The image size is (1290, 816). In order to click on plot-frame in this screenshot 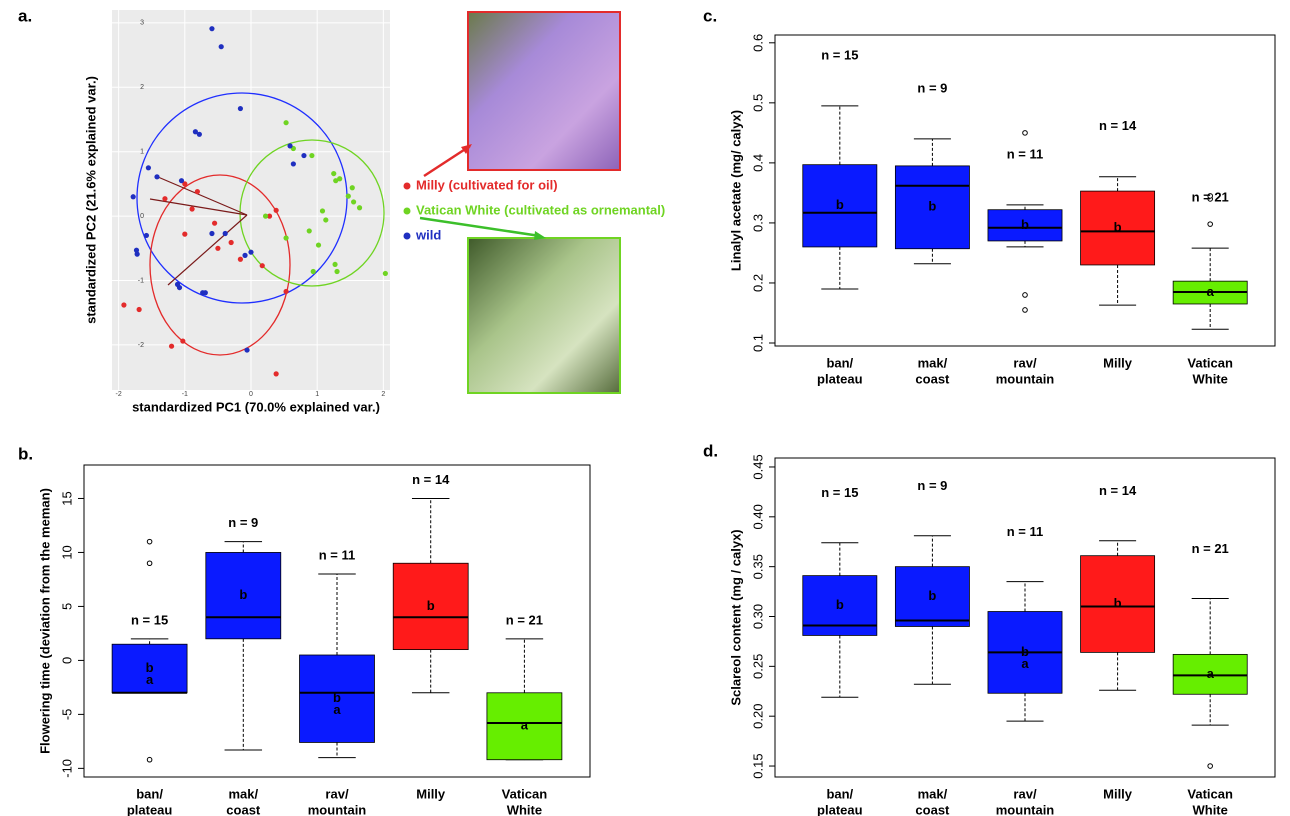, I will do `click(1025, 190)`.